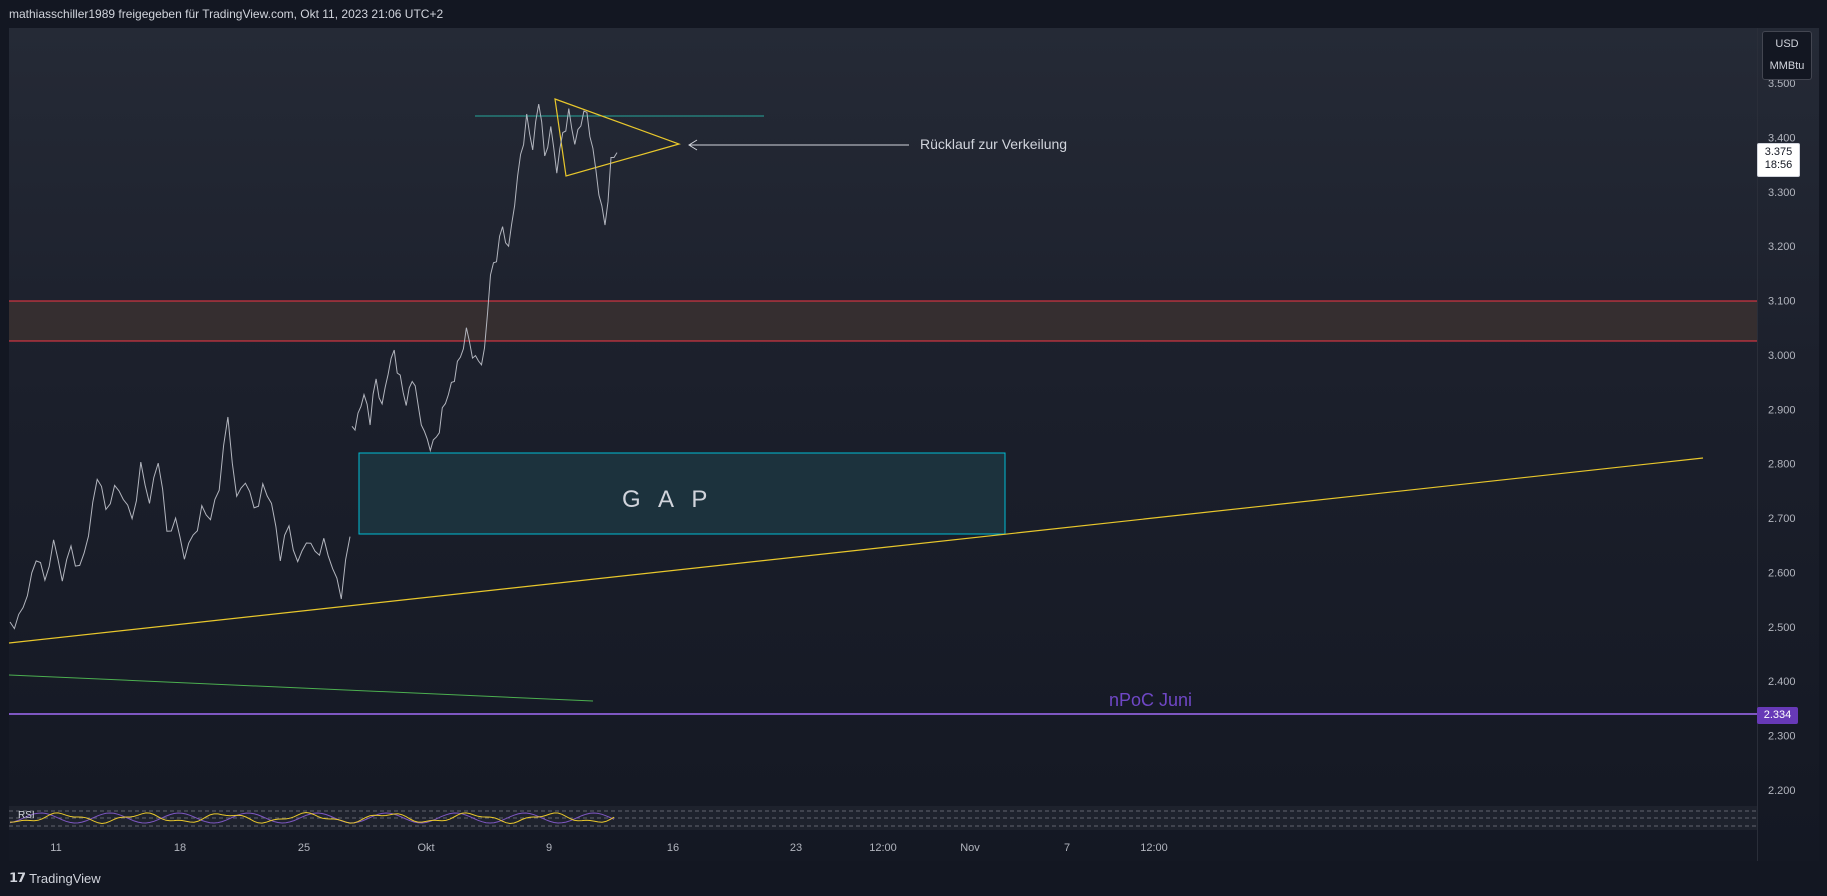 This screenshot has width=1827, height=896. I want to click on y-tick-label: 3.100, so click(1782, 302).